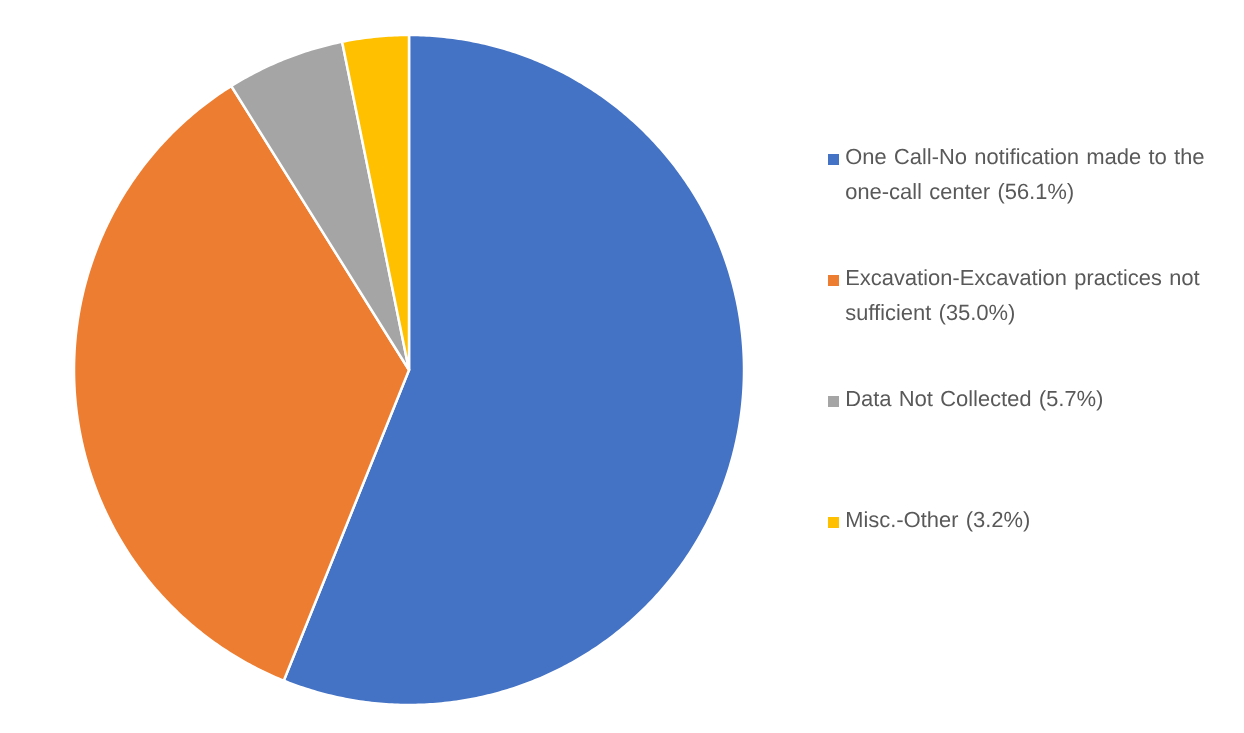 The height and width of the screenshot is (733, 1244). I want to click on legend-label: Data Not Collected (5.7%), so click(975, 400).